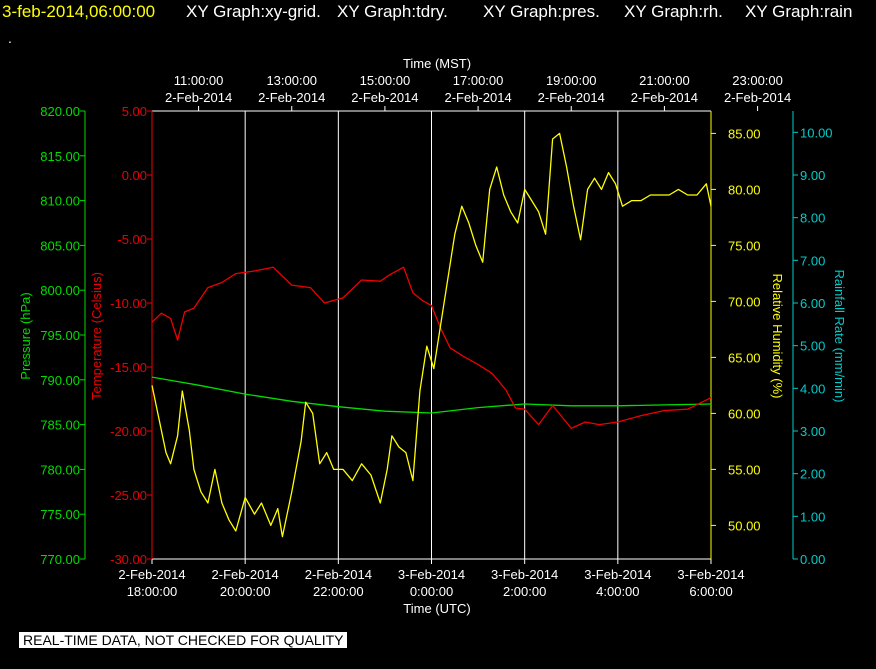  Describe the element at coordinates (777, 336) in the screenshot. I see `humidity-axis-label: Relative Humidity (%)` at that location.